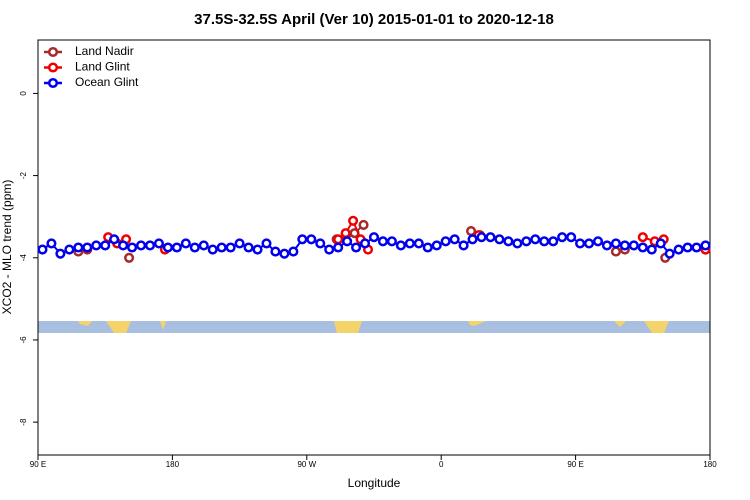  Describe the element at coordinates (23, 422) in the screenshot. I see `y-tick-label: -8` at that location.